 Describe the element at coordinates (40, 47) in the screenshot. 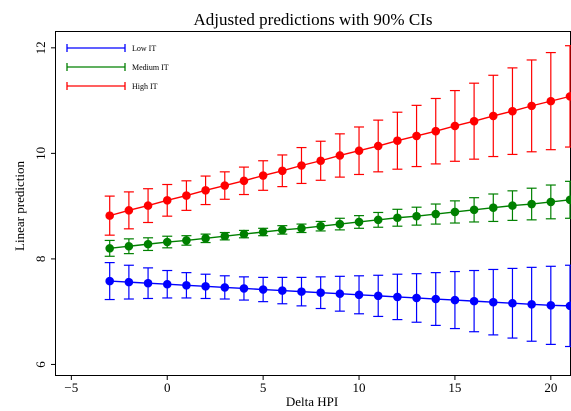

I see `y-tick-label: 12` at that location.